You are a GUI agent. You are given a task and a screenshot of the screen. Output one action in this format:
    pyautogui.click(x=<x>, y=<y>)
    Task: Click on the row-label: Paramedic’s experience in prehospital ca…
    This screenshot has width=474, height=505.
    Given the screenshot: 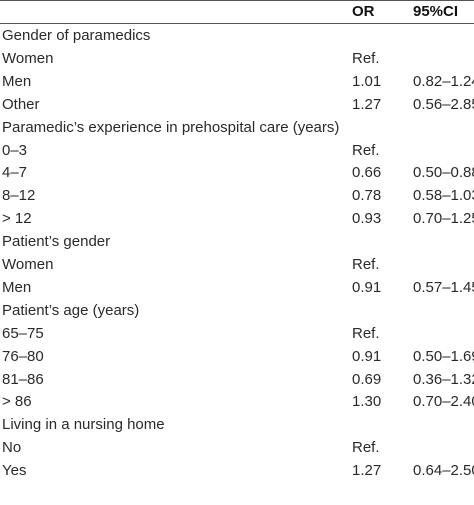 What is the action you would take?
    pyautogui.click(x=171, y=127)
    